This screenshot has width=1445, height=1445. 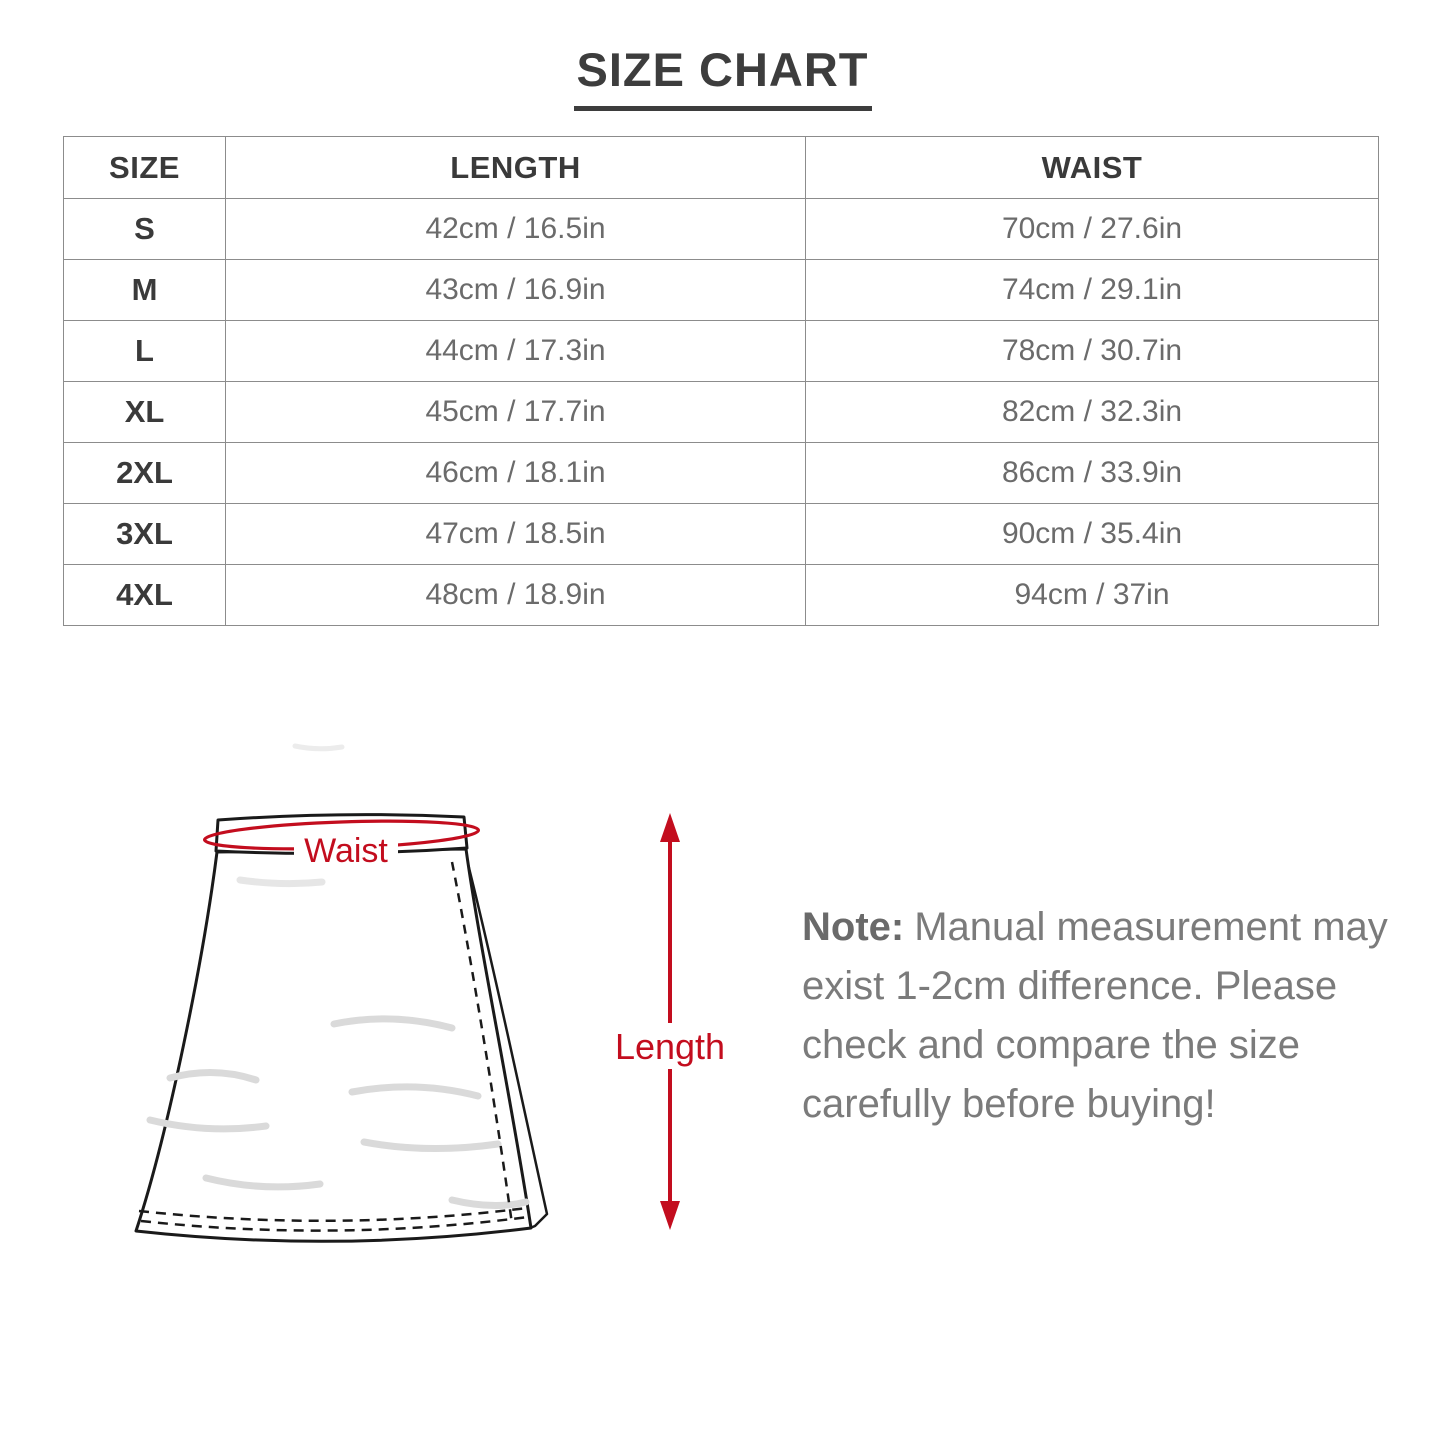 I want to click on length-label-backdrop, so click(x=670, y=1046).